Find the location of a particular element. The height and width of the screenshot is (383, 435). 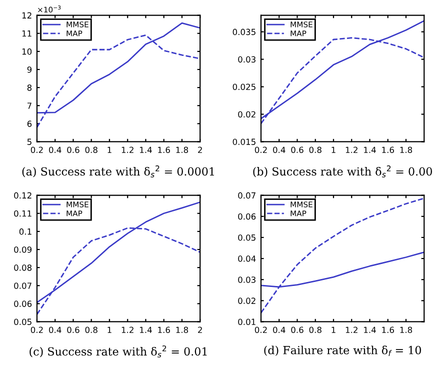

y-tick-label: 0.08 is located at coordinates (23, 267).